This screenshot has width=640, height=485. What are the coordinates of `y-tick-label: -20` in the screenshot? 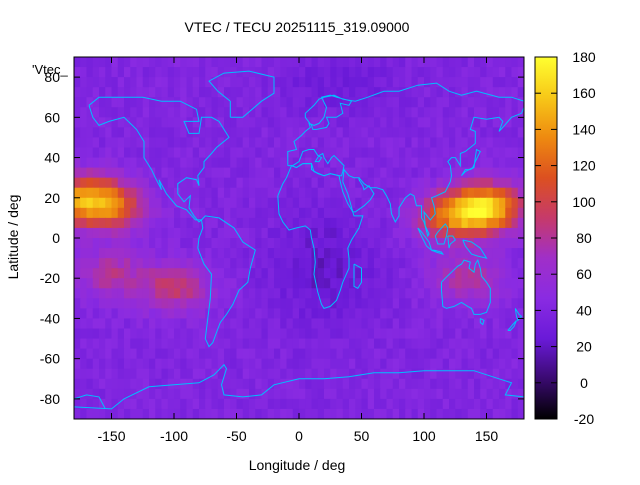 It's located at (50, 278).